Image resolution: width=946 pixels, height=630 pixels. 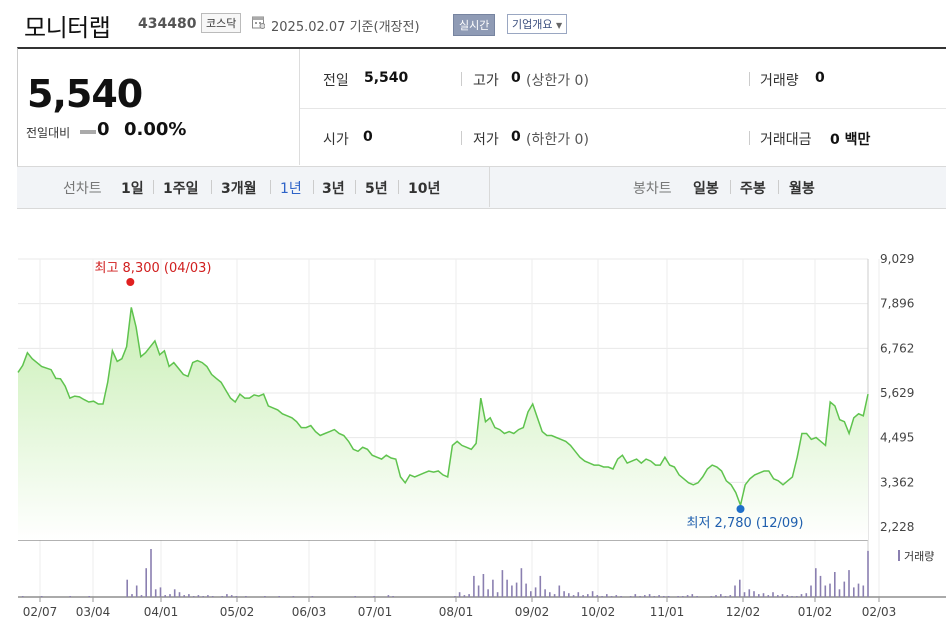 I want to click on prev-close-value: 5,540, so click(x=386, y=78).